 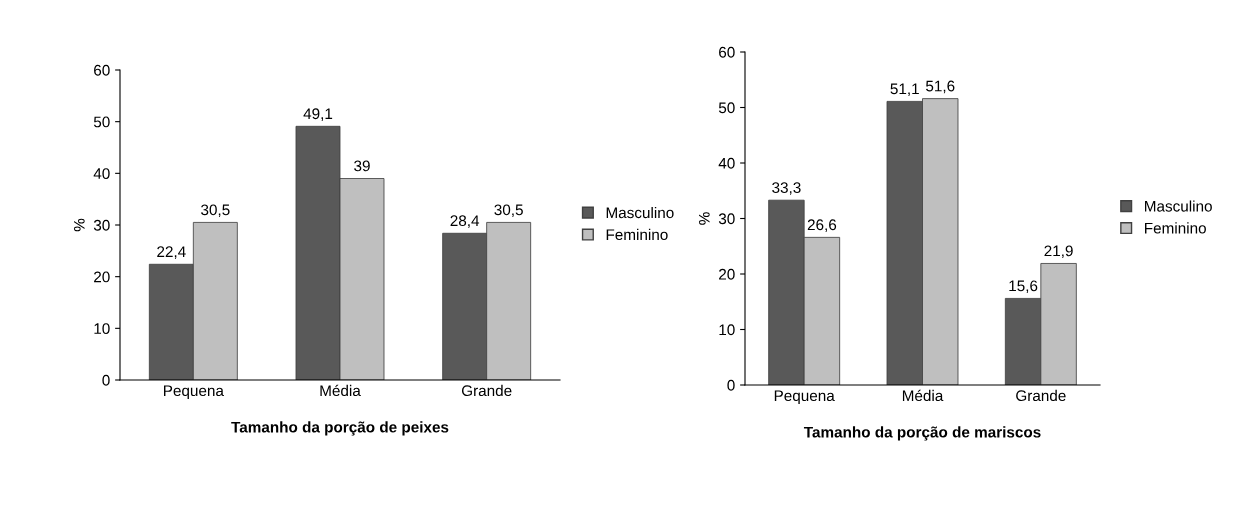 I want to click on data-label: 26,6, so click(x=822, y=225).